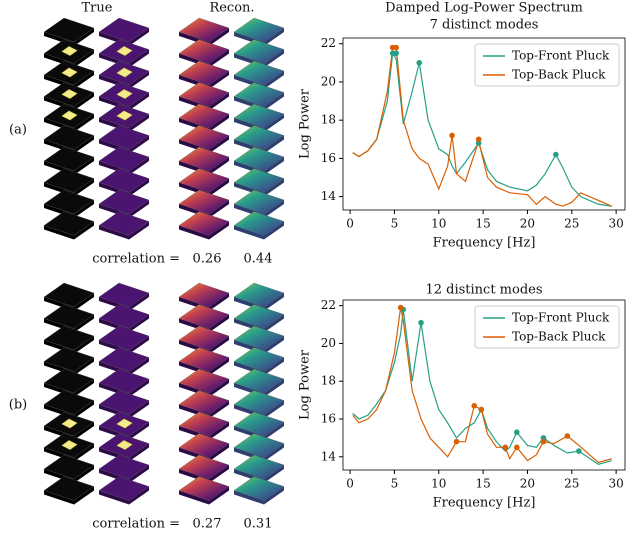 The image size is (634, 539). I want to click on x-tick-label: 20, so click(527, 224).